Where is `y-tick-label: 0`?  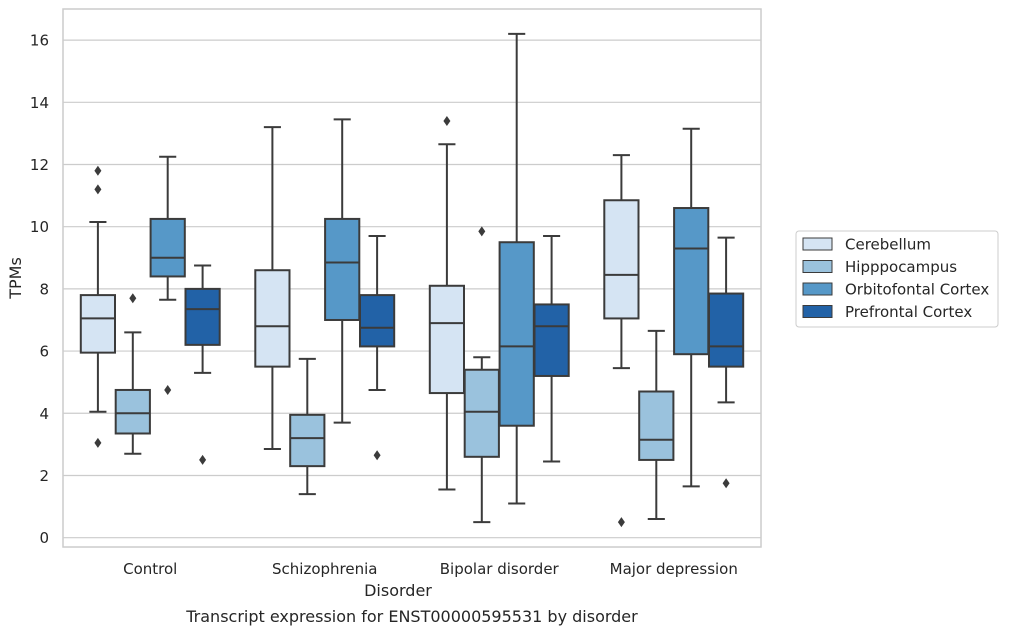 y-tick-label: 0 is located at coordinates (44, 538).